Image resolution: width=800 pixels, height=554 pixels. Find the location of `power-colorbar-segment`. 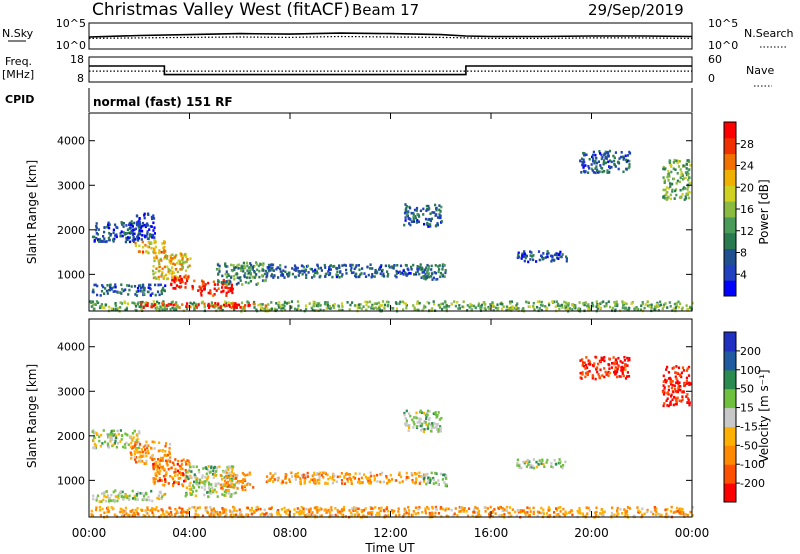

power-colorbar-segment is located at coordinates (730, 177).